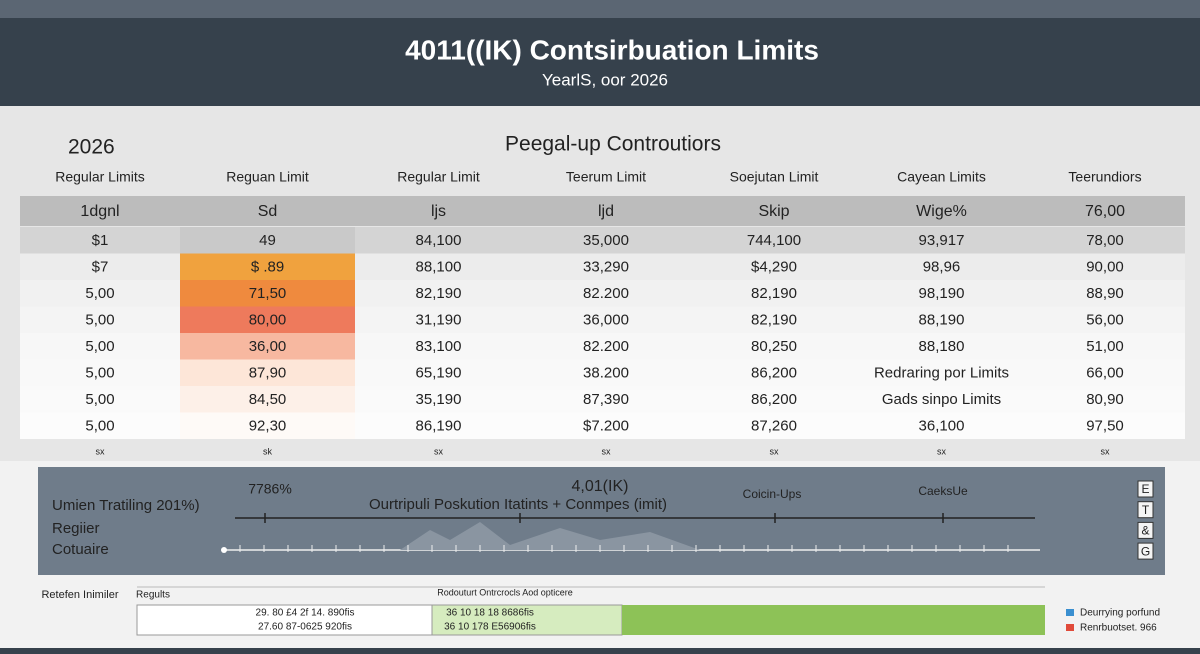 Image resolution: width=1200 pixels, height=654 pixels. I want to click on bar-left, so click(284, 620).